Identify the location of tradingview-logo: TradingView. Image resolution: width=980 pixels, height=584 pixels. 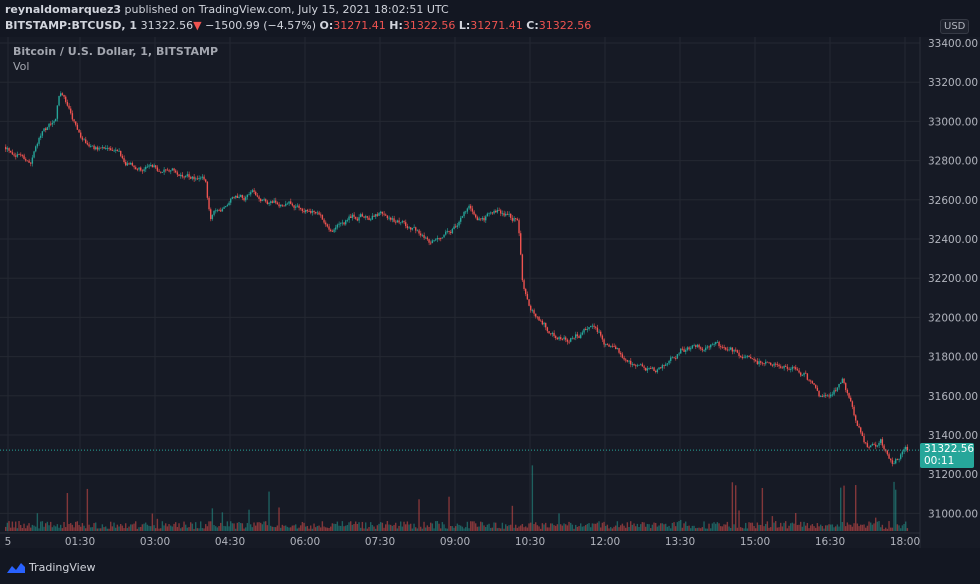
(51, 567).